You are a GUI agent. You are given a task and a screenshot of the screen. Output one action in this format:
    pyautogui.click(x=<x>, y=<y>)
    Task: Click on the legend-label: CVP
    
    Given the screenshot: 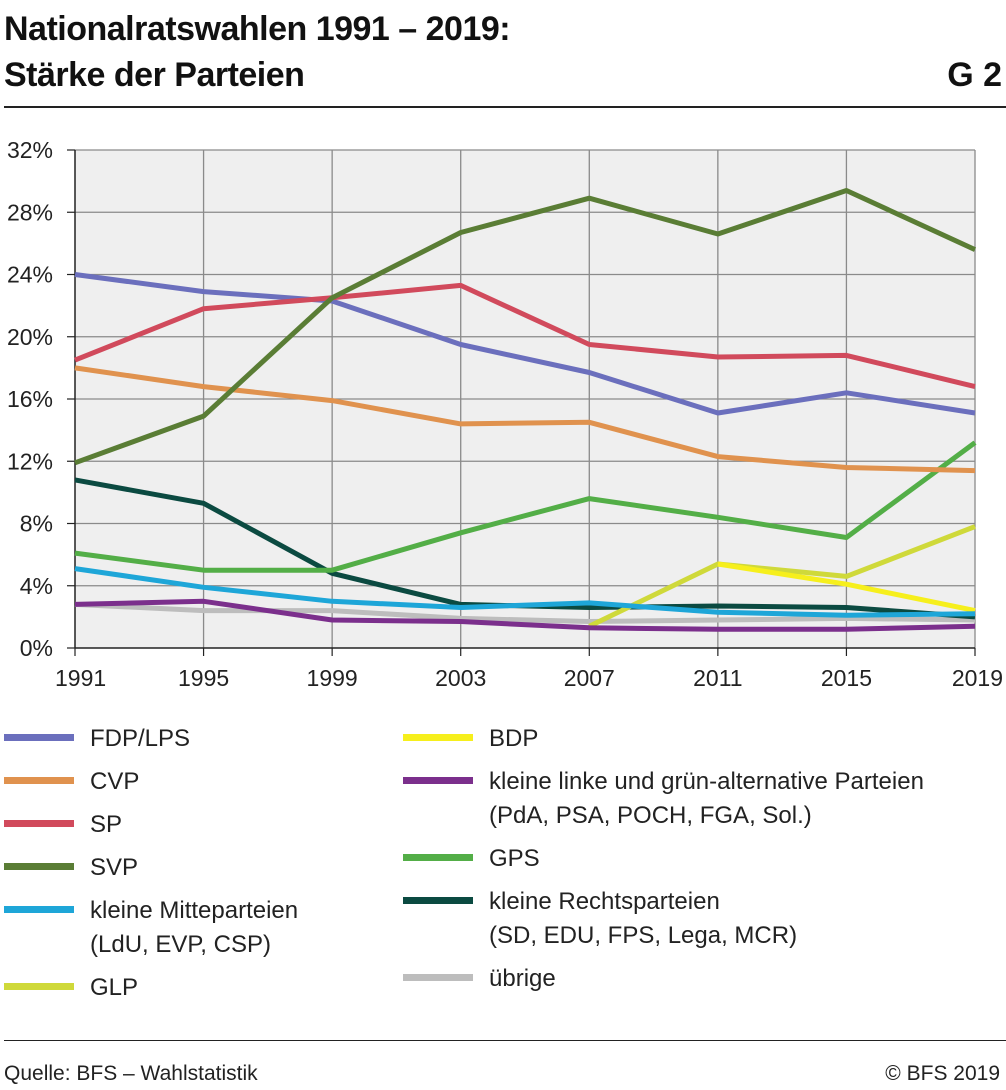 What is the action you would take?
    pyautogui.click(x=115, y=781)
    